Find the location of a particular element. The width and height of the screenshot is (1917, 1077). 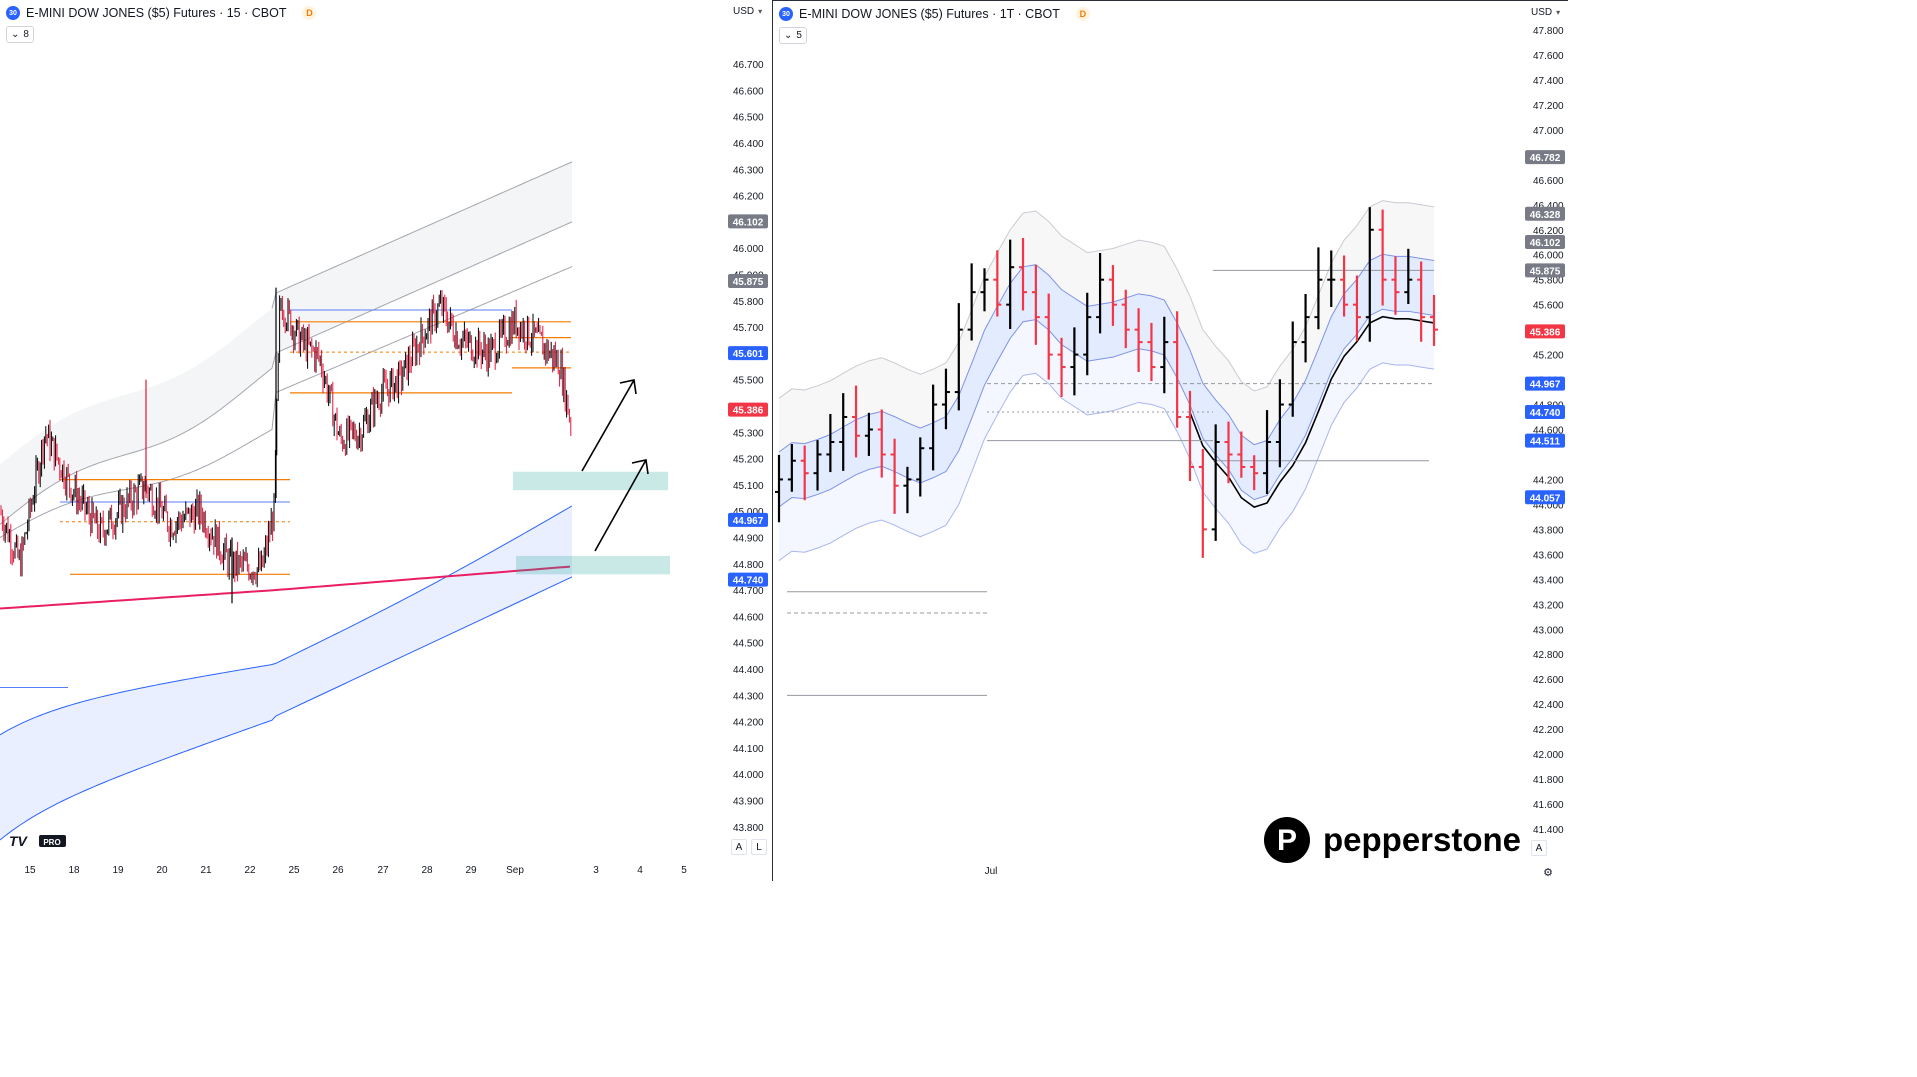

price-tick-label: 46.200 is located at coordinates (748, 197).